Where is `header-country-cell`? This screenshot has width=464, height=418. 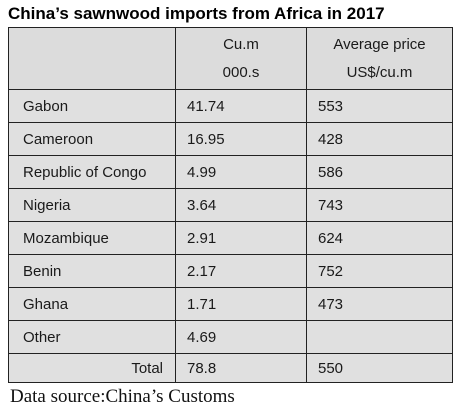
header-country-cell is located at coordinates (92, 58).